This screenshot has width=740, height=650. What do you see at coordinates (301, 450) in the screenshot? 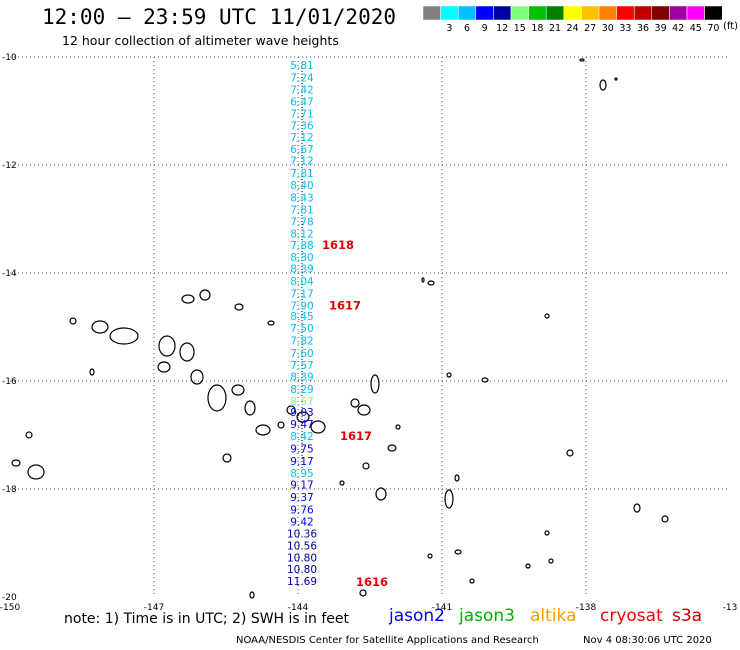
I see `wave-height-label: 9.75` at bounding box center [301, 450].